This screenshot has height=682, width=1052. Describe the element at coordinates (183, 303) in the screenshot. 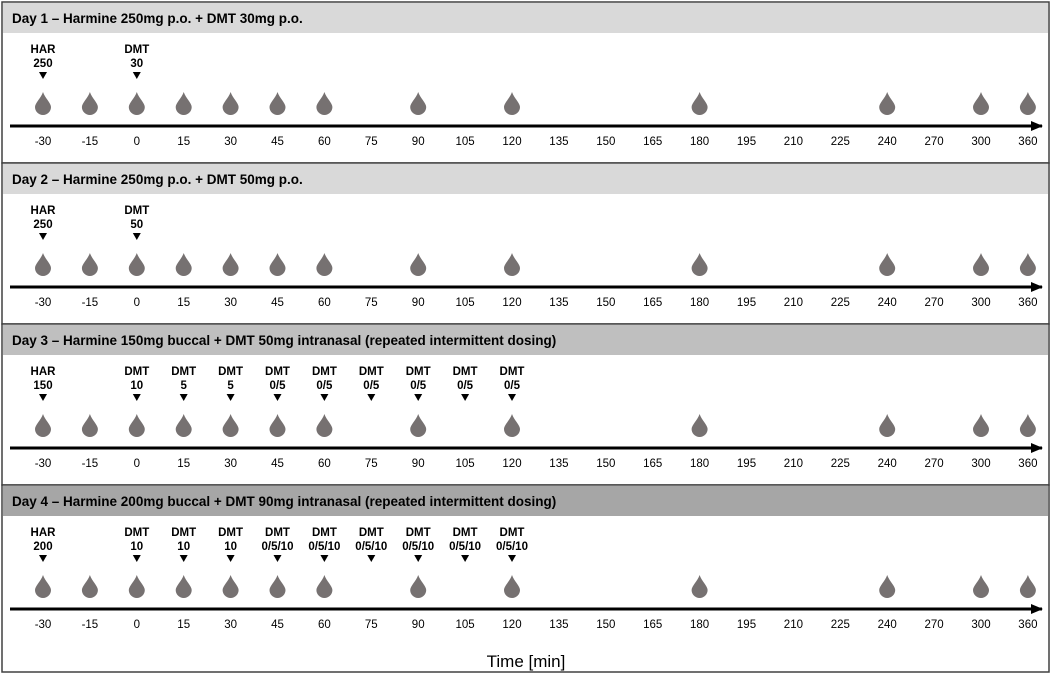

I see `tick-label: 15` at that location.